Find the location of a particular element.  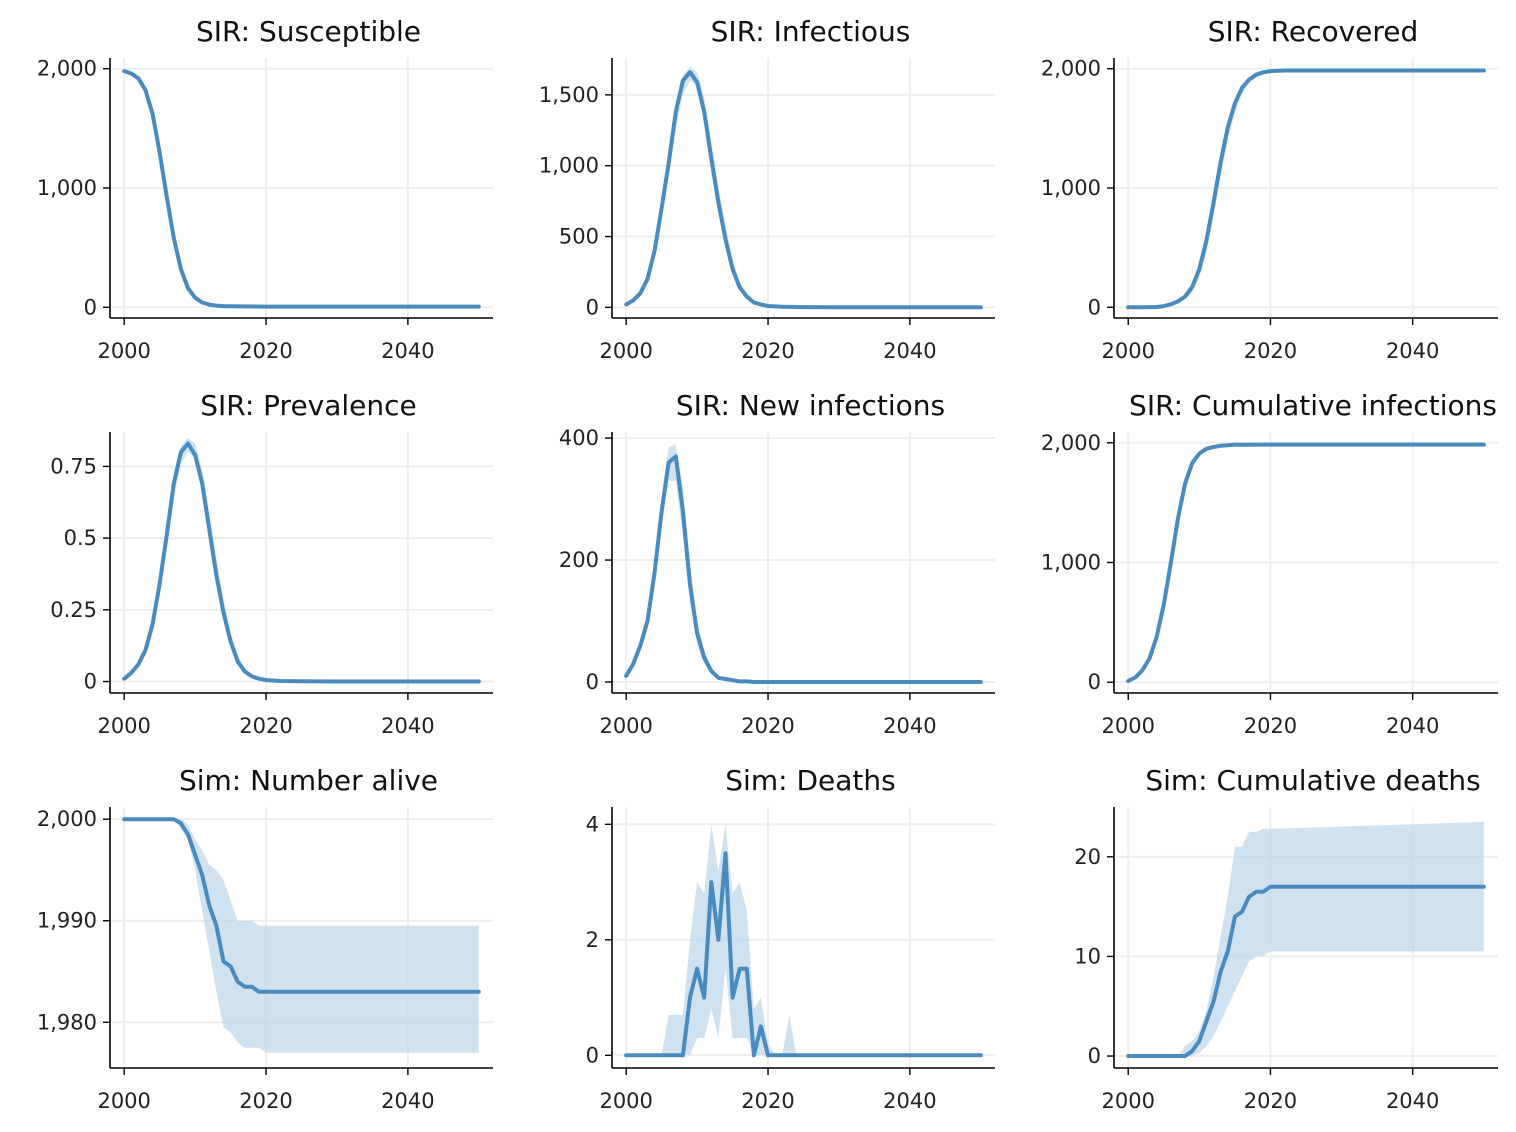

chart-title: SIR: Recovered is located at coordinates (1313, 31).